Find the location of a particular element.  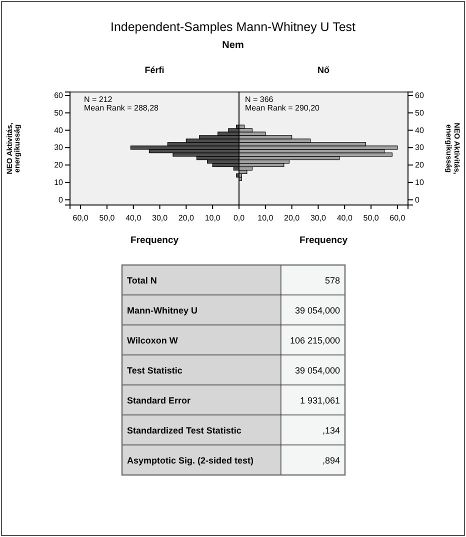

text: Standardized Test Statistic is located at coordinates (184, 431).